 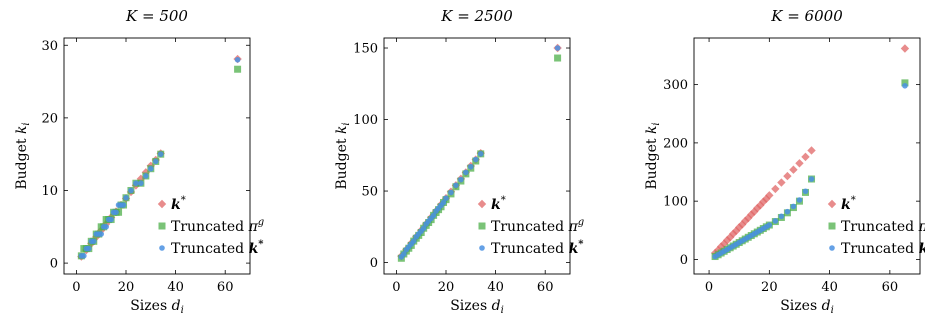 What do you see at coordinates (806, 16) in the screenshot?
I see `chart-title: K = 6000` at bounding box center [806, 16].